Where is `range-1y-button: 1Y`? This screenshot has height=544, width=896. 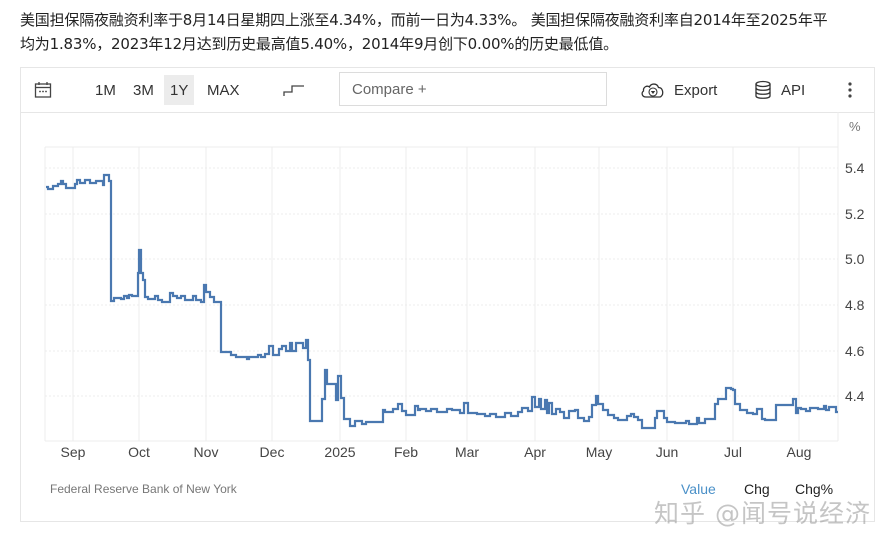
range-1y-button: 1Y is located at coordinates (179, 90).